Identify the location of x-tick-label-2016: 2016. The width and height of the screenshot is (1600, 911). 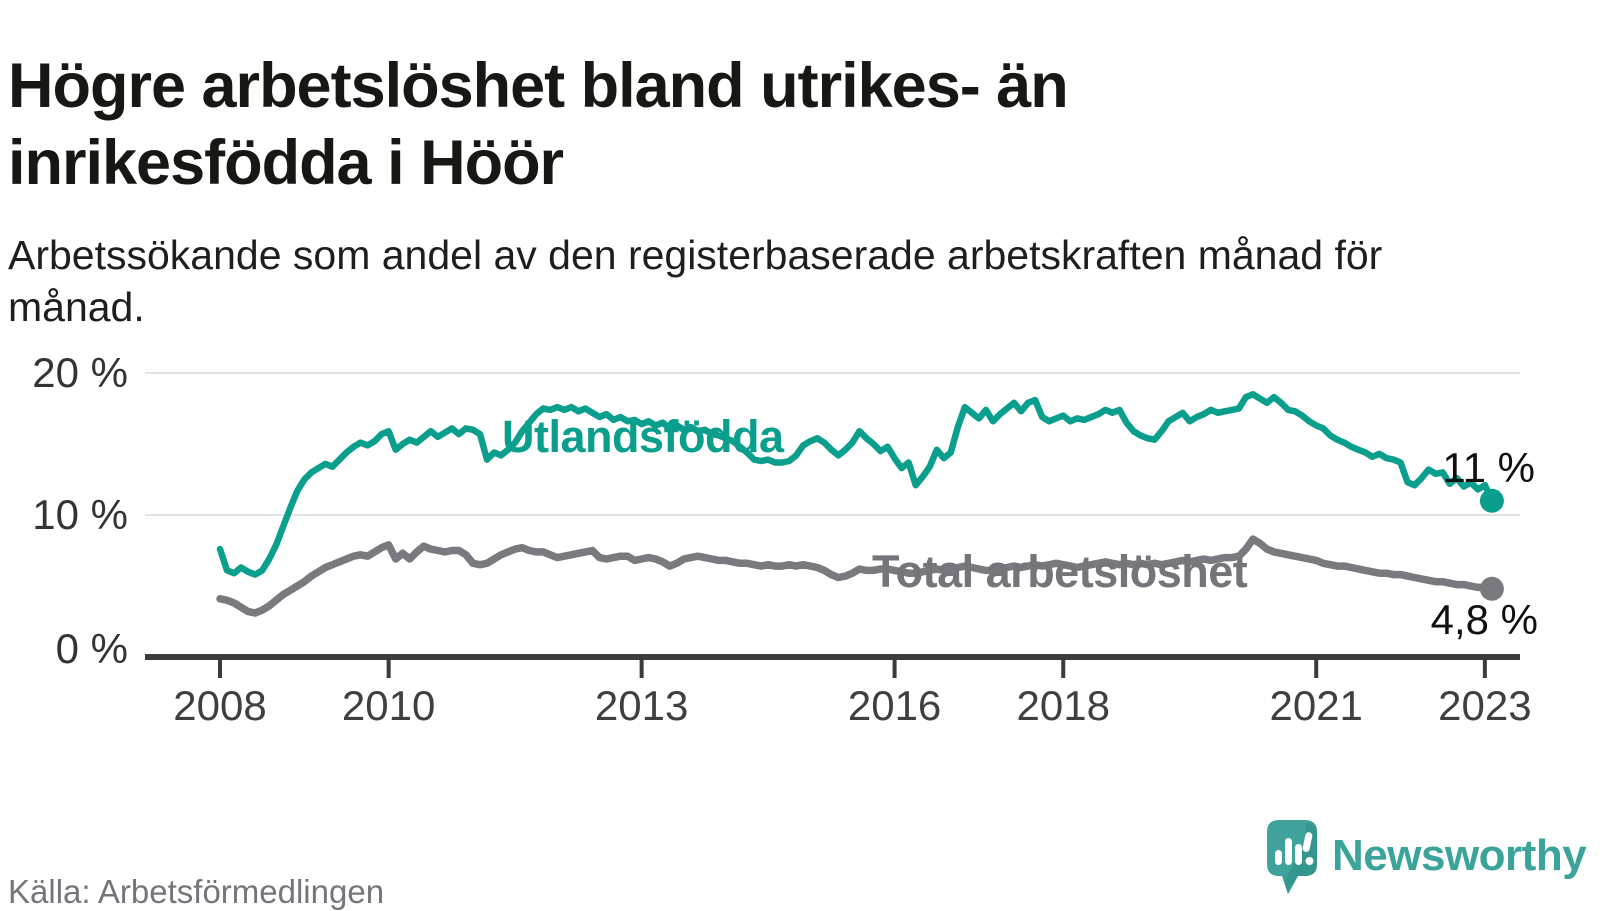
(894, 705).